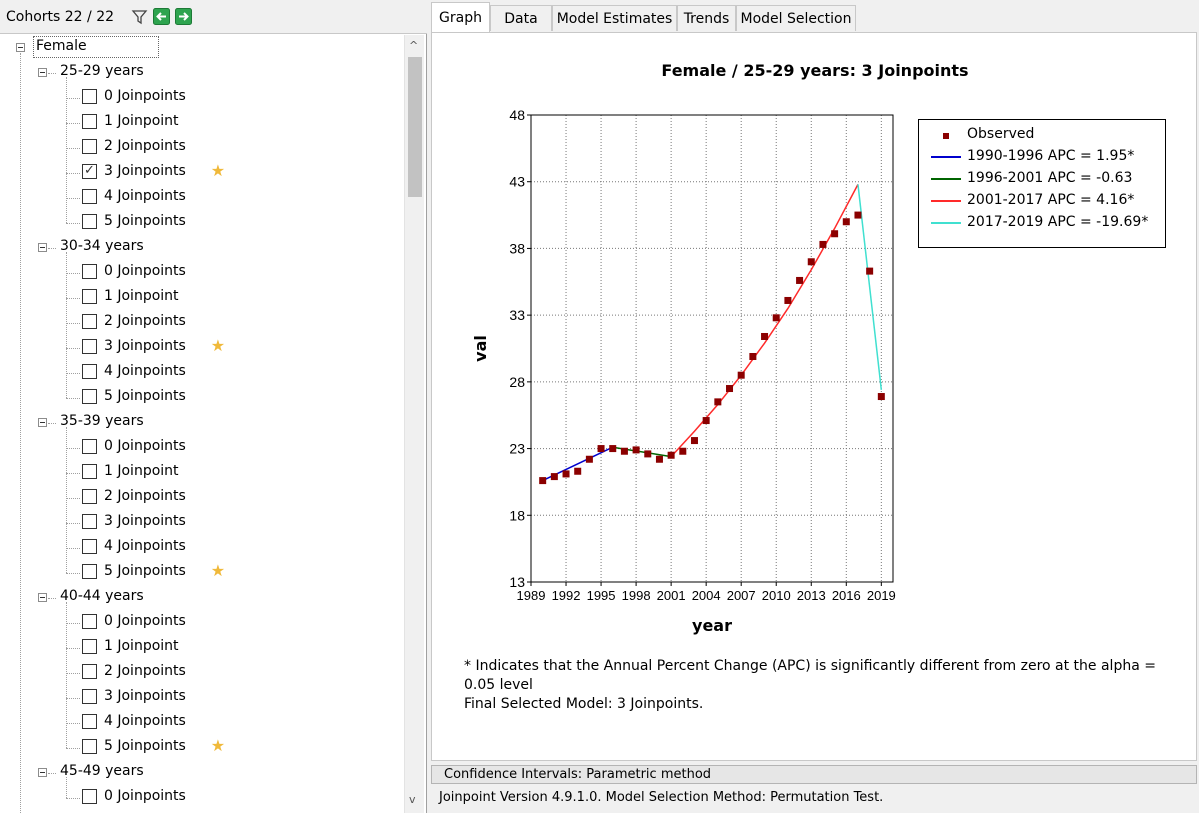 Image resolution: width=1199 pixels, height=813 pixels. I want to click on tree-node-model: ✓ 3 Joinpoints ★, so click(200, 173).